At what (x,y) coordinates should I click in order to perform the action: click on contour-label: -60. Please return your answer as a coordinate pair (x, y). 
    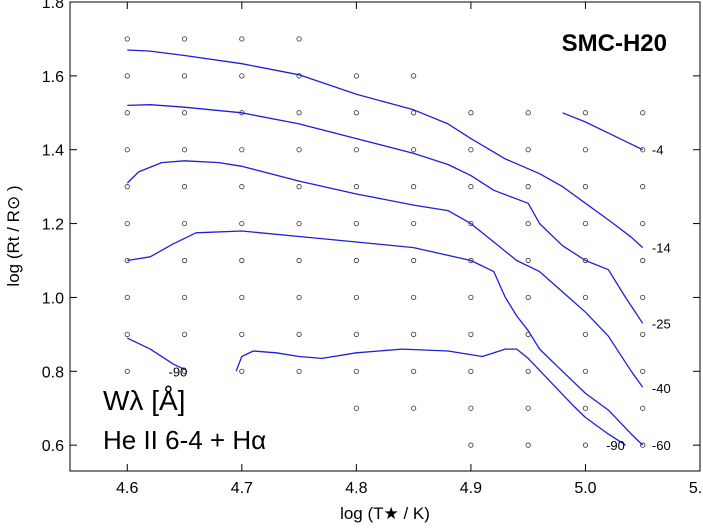
    Looking at the image, I should click on (661, 445).